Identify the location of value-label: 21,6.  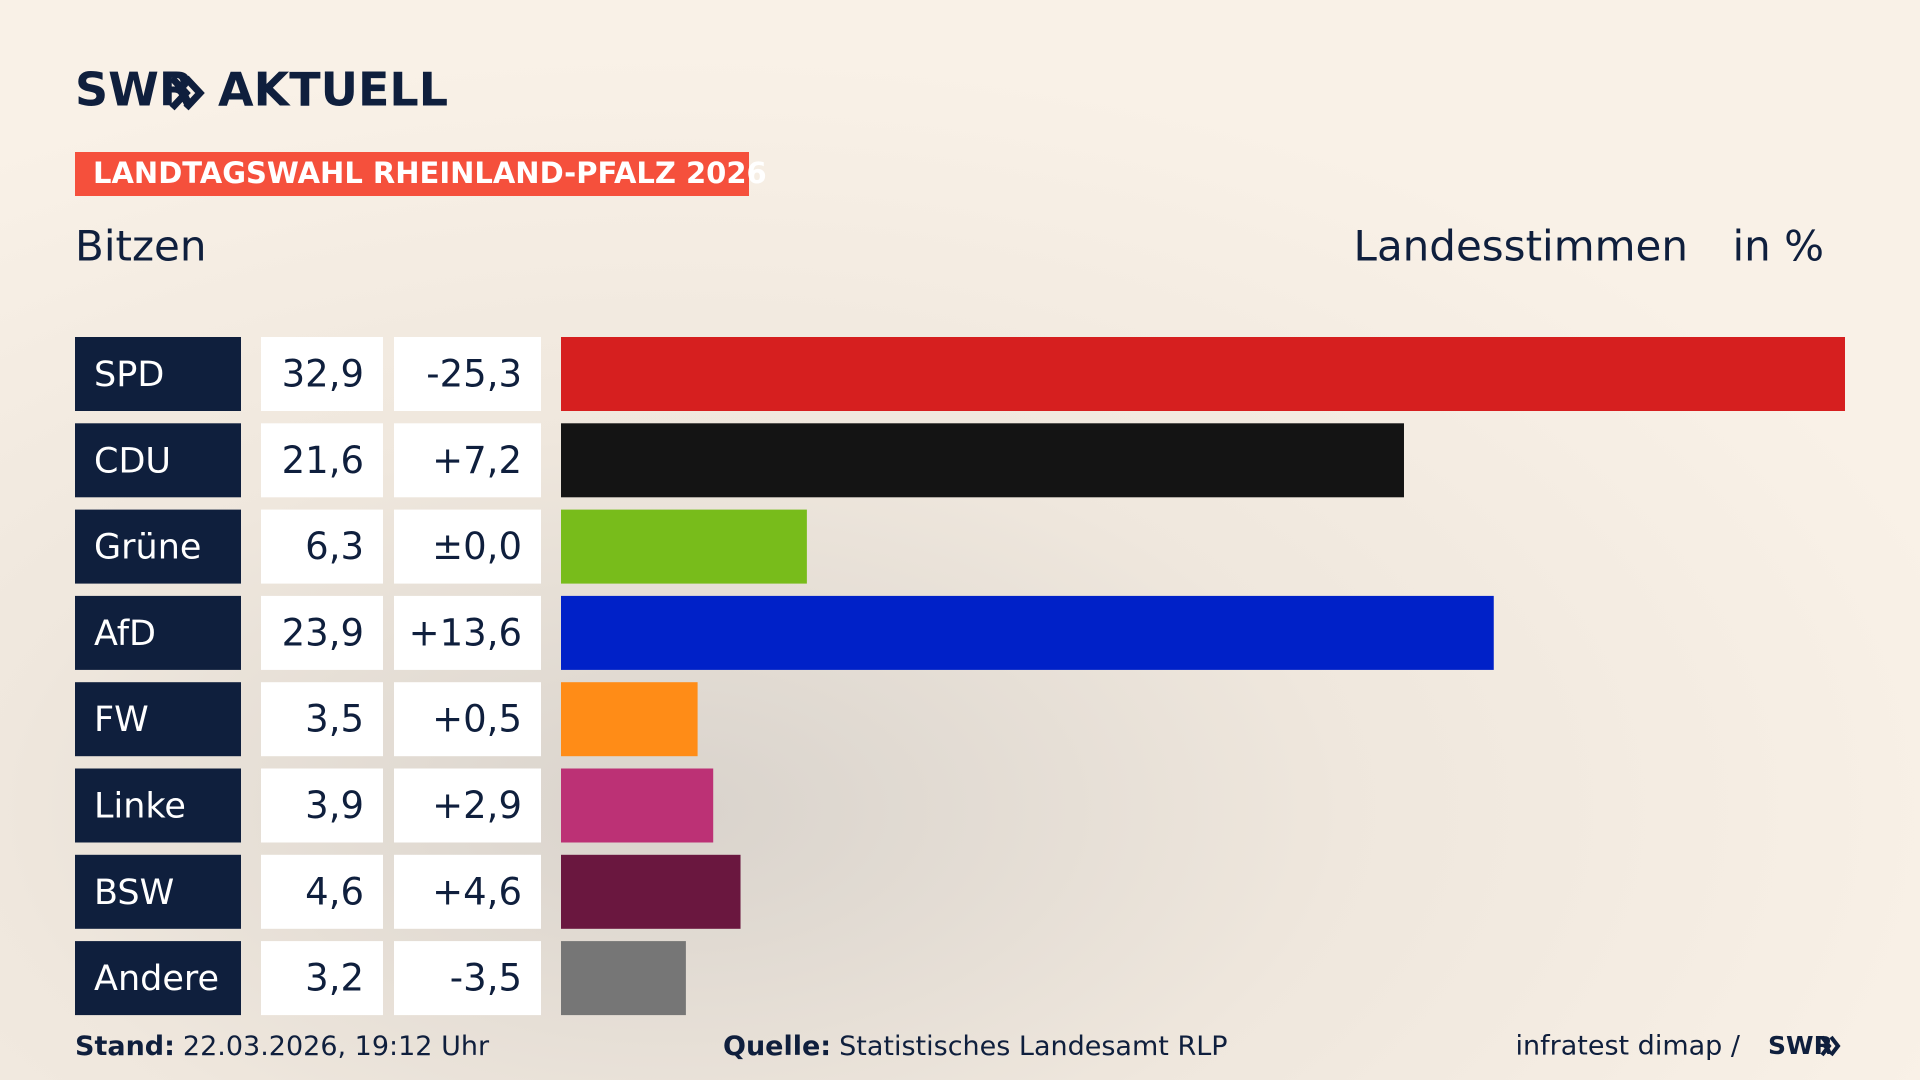
(323, 460).